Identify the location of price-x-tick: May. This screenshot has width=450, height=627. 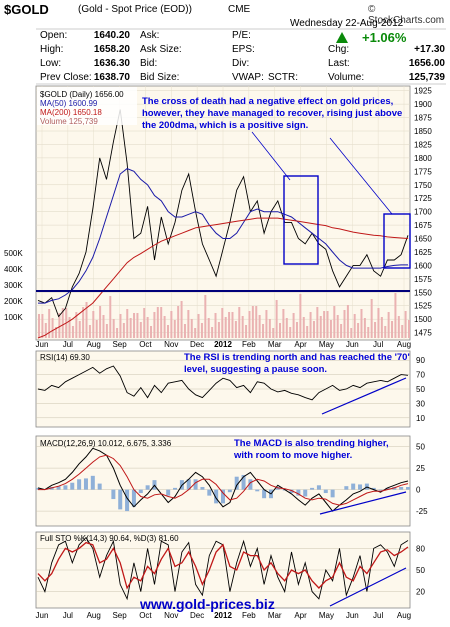
(326, 344).